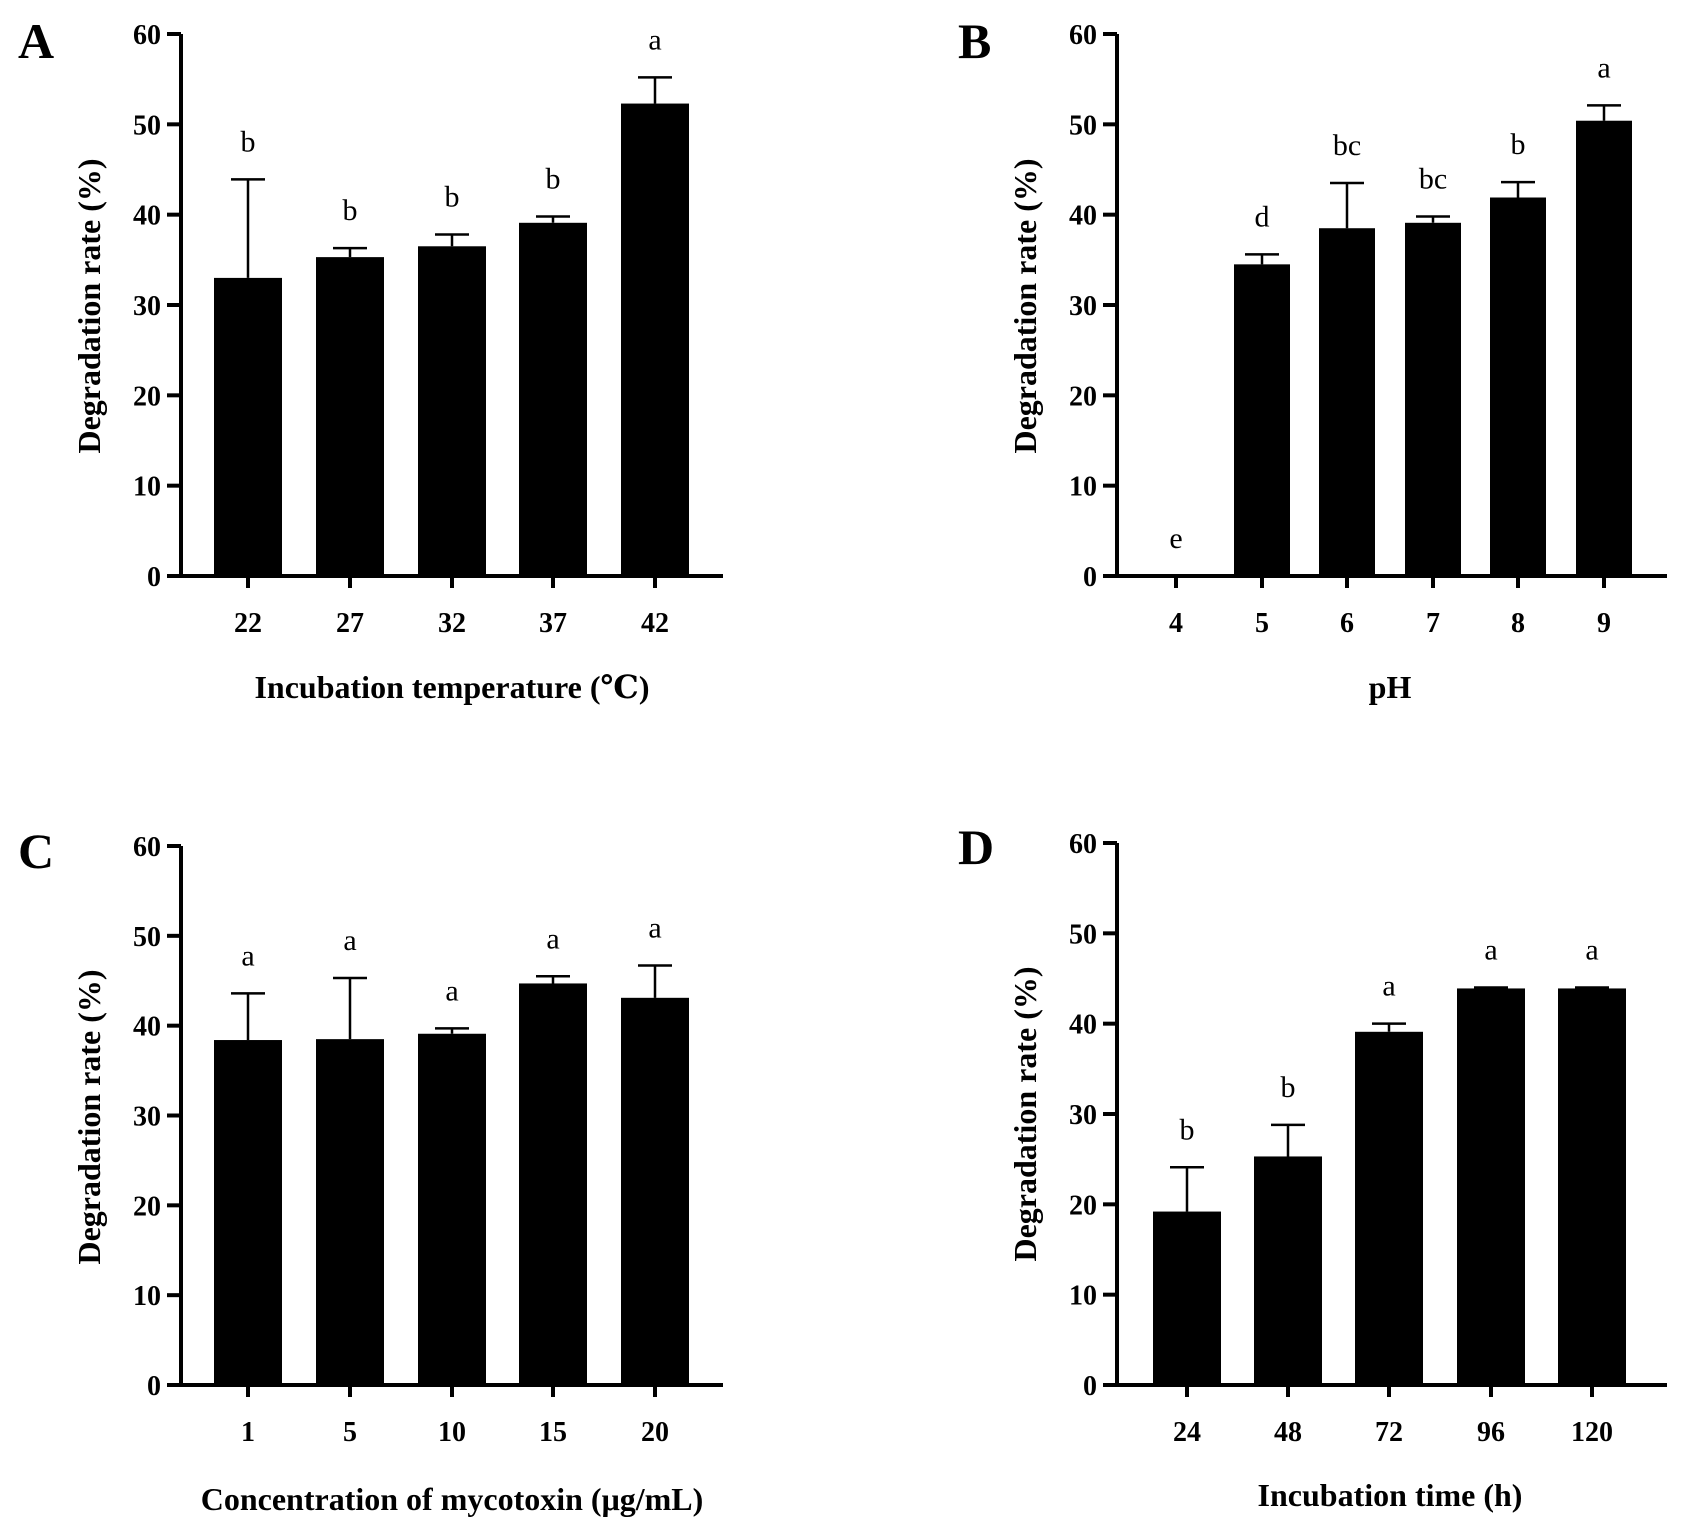 The width and height of the screenshot is (1682, 1532). Describe the element at coordinates (976, 847) in the screenshot. I see `panel-label: D` at that location.